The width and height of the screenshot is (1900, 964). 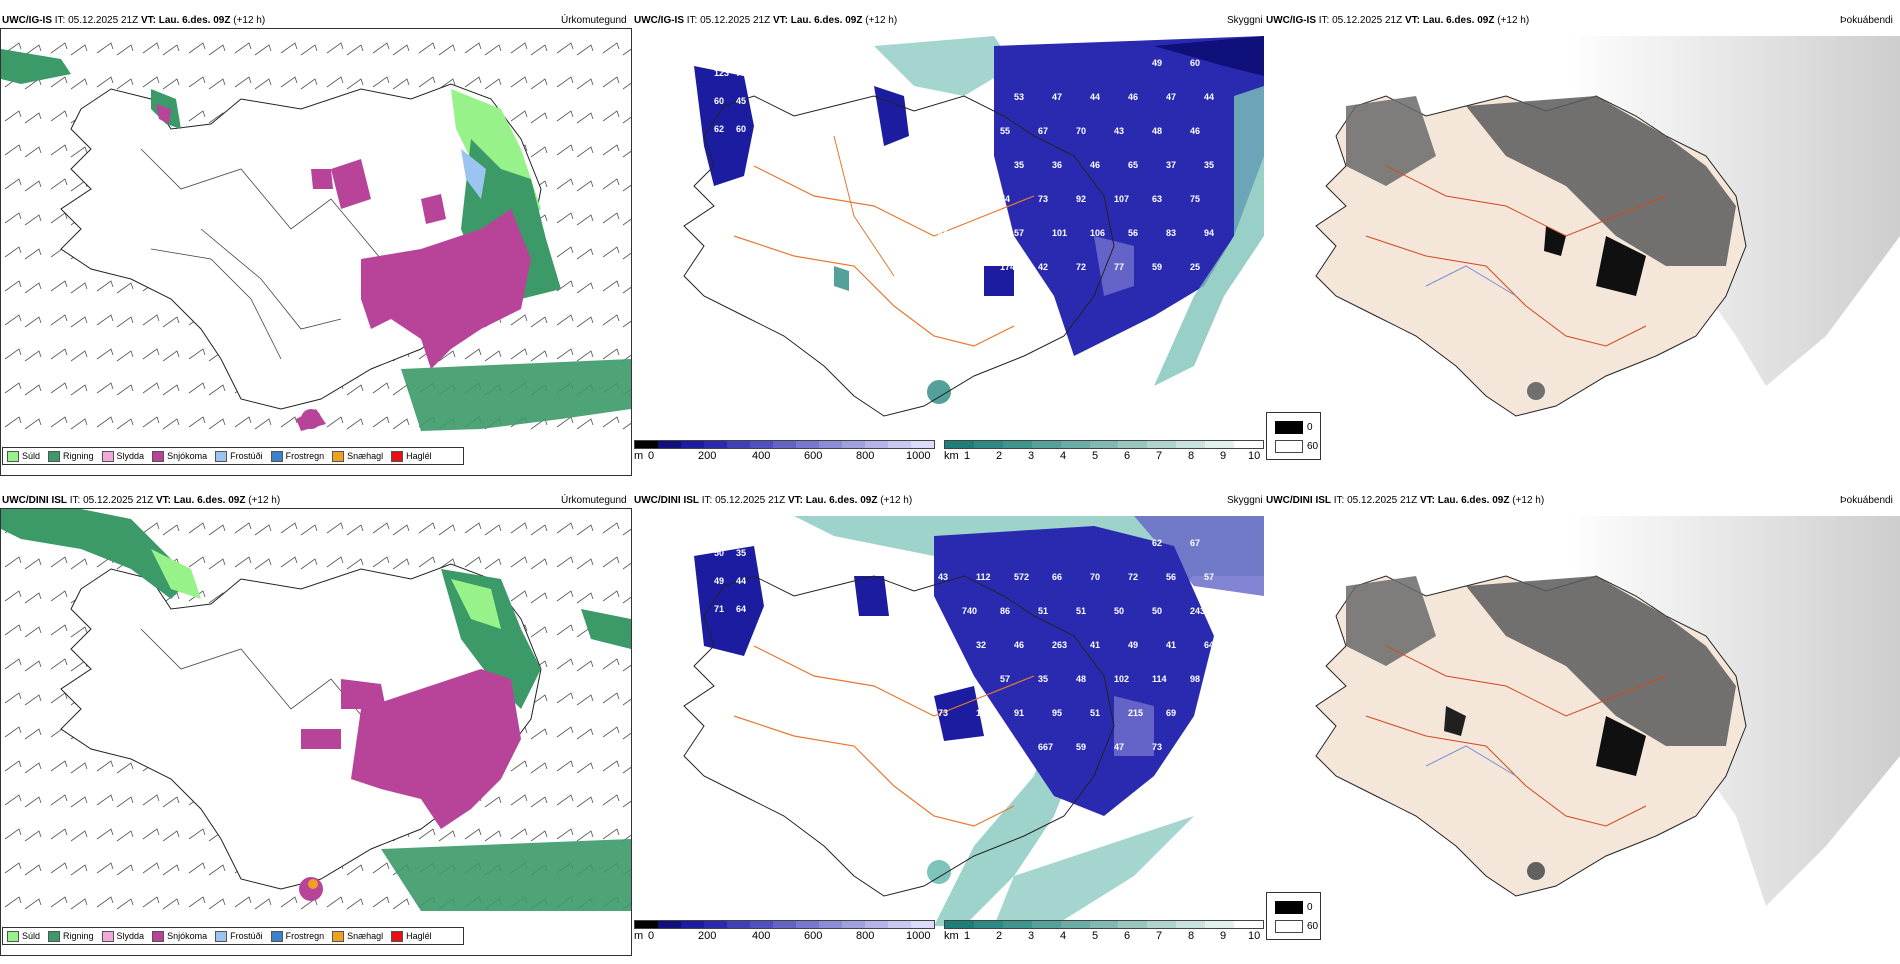 What do you see at coordinates (594, 20) in the screenshot?
I see `panel-title-precip: Úrkomutegund` at bounding box center [594, 20].